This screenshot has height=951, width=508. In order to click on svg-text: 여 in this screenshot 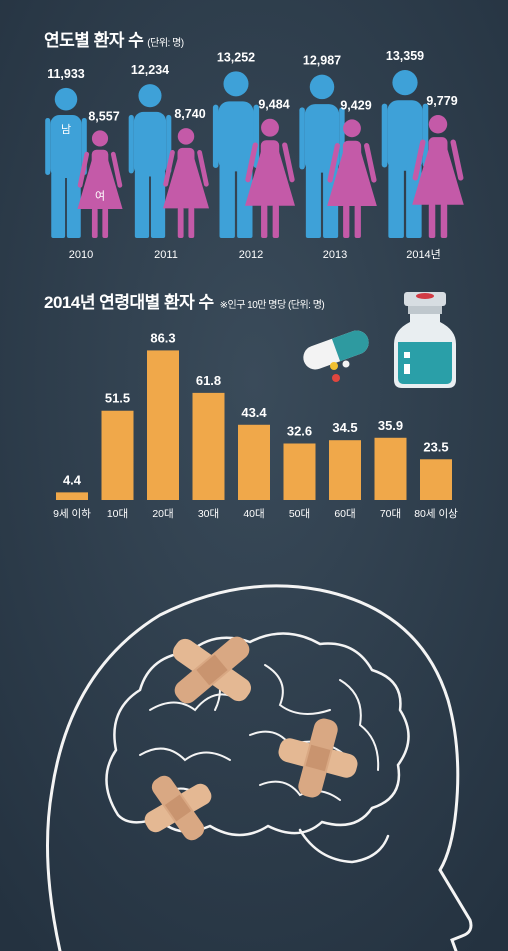, I will do `click(100, 195)`.